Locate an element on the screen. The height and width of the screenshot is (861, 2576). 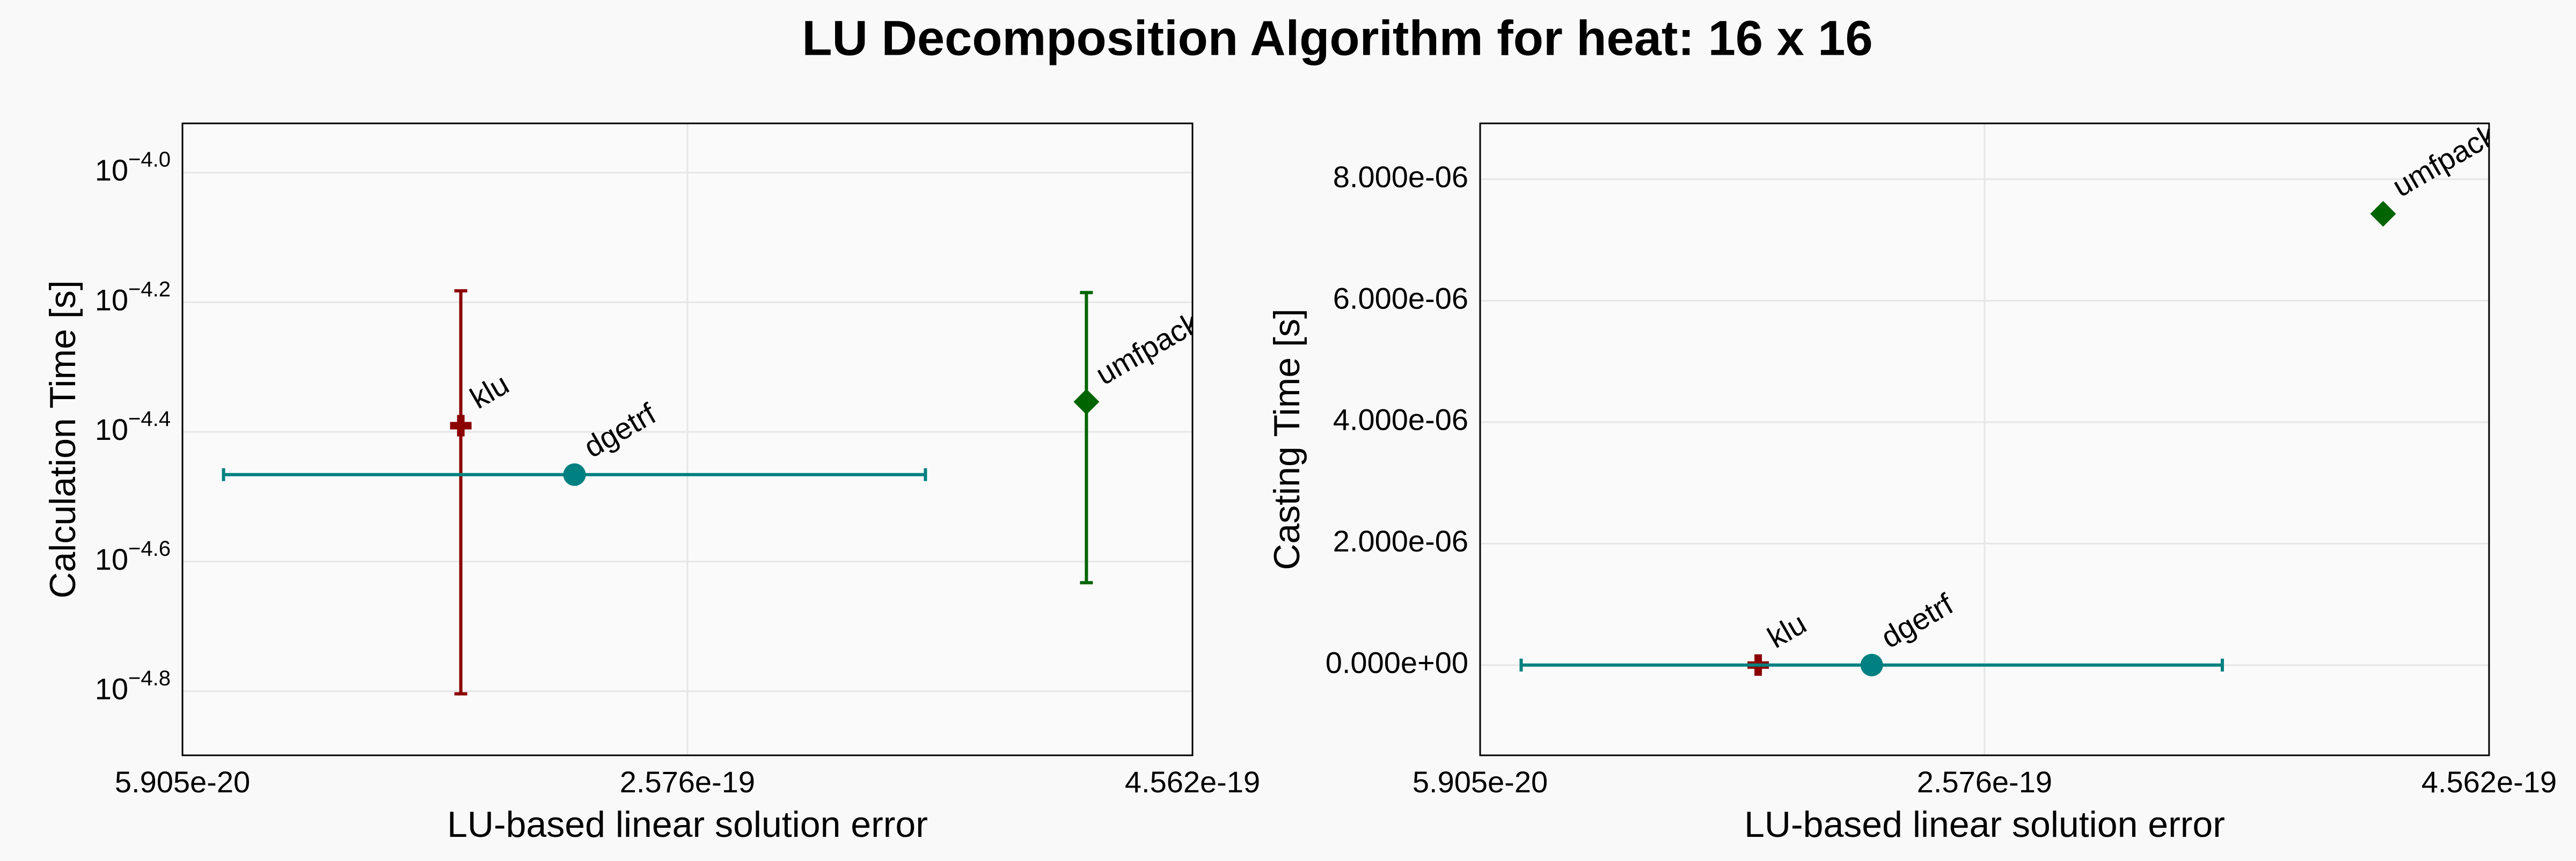
y-tick-label: 10−4.4 is located at coordinates (133, 426).